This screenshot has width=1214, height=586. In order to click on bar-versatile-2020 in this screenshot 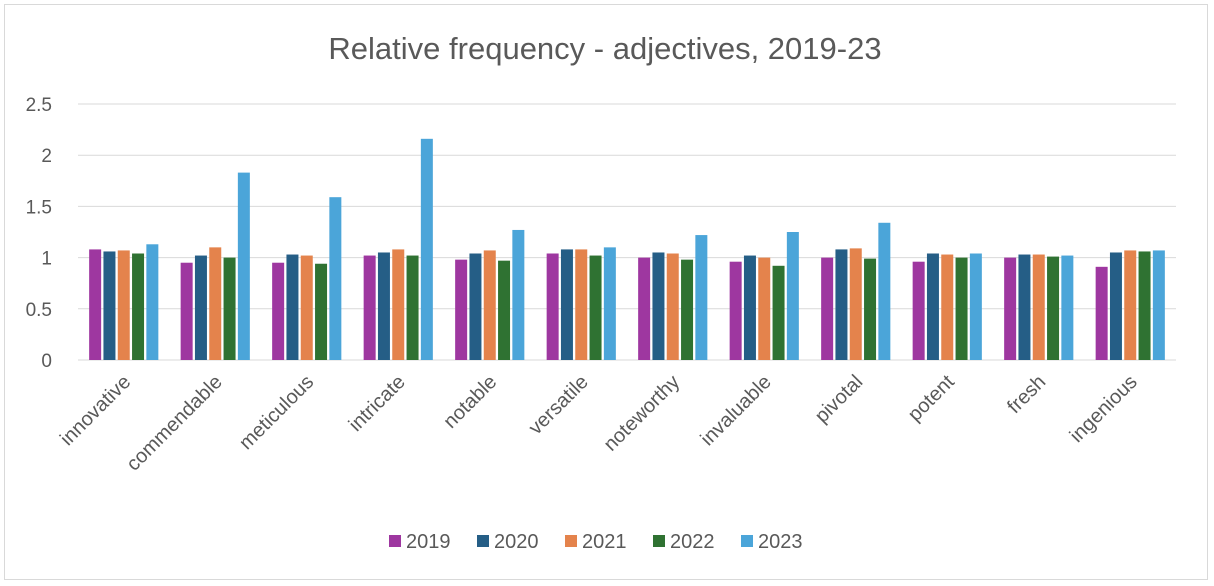, I will do `click(566, 304)`.